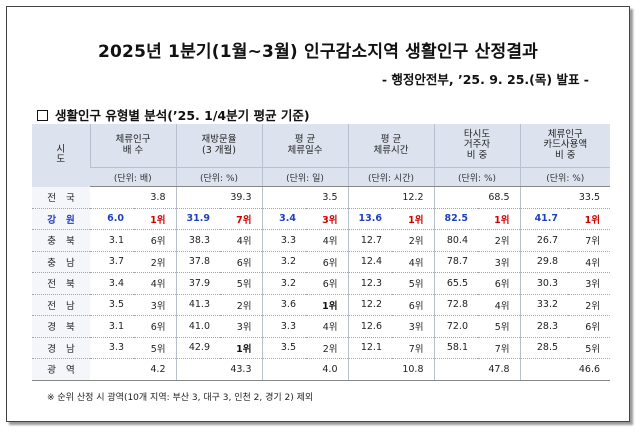 The image size is (640, 432). Describe the element at coordinates (318, 52) in the screenshot. I see `page-title: 2025년 1분기(1월~3월) 인구감소지역 생활인구 산정결과` at that location.